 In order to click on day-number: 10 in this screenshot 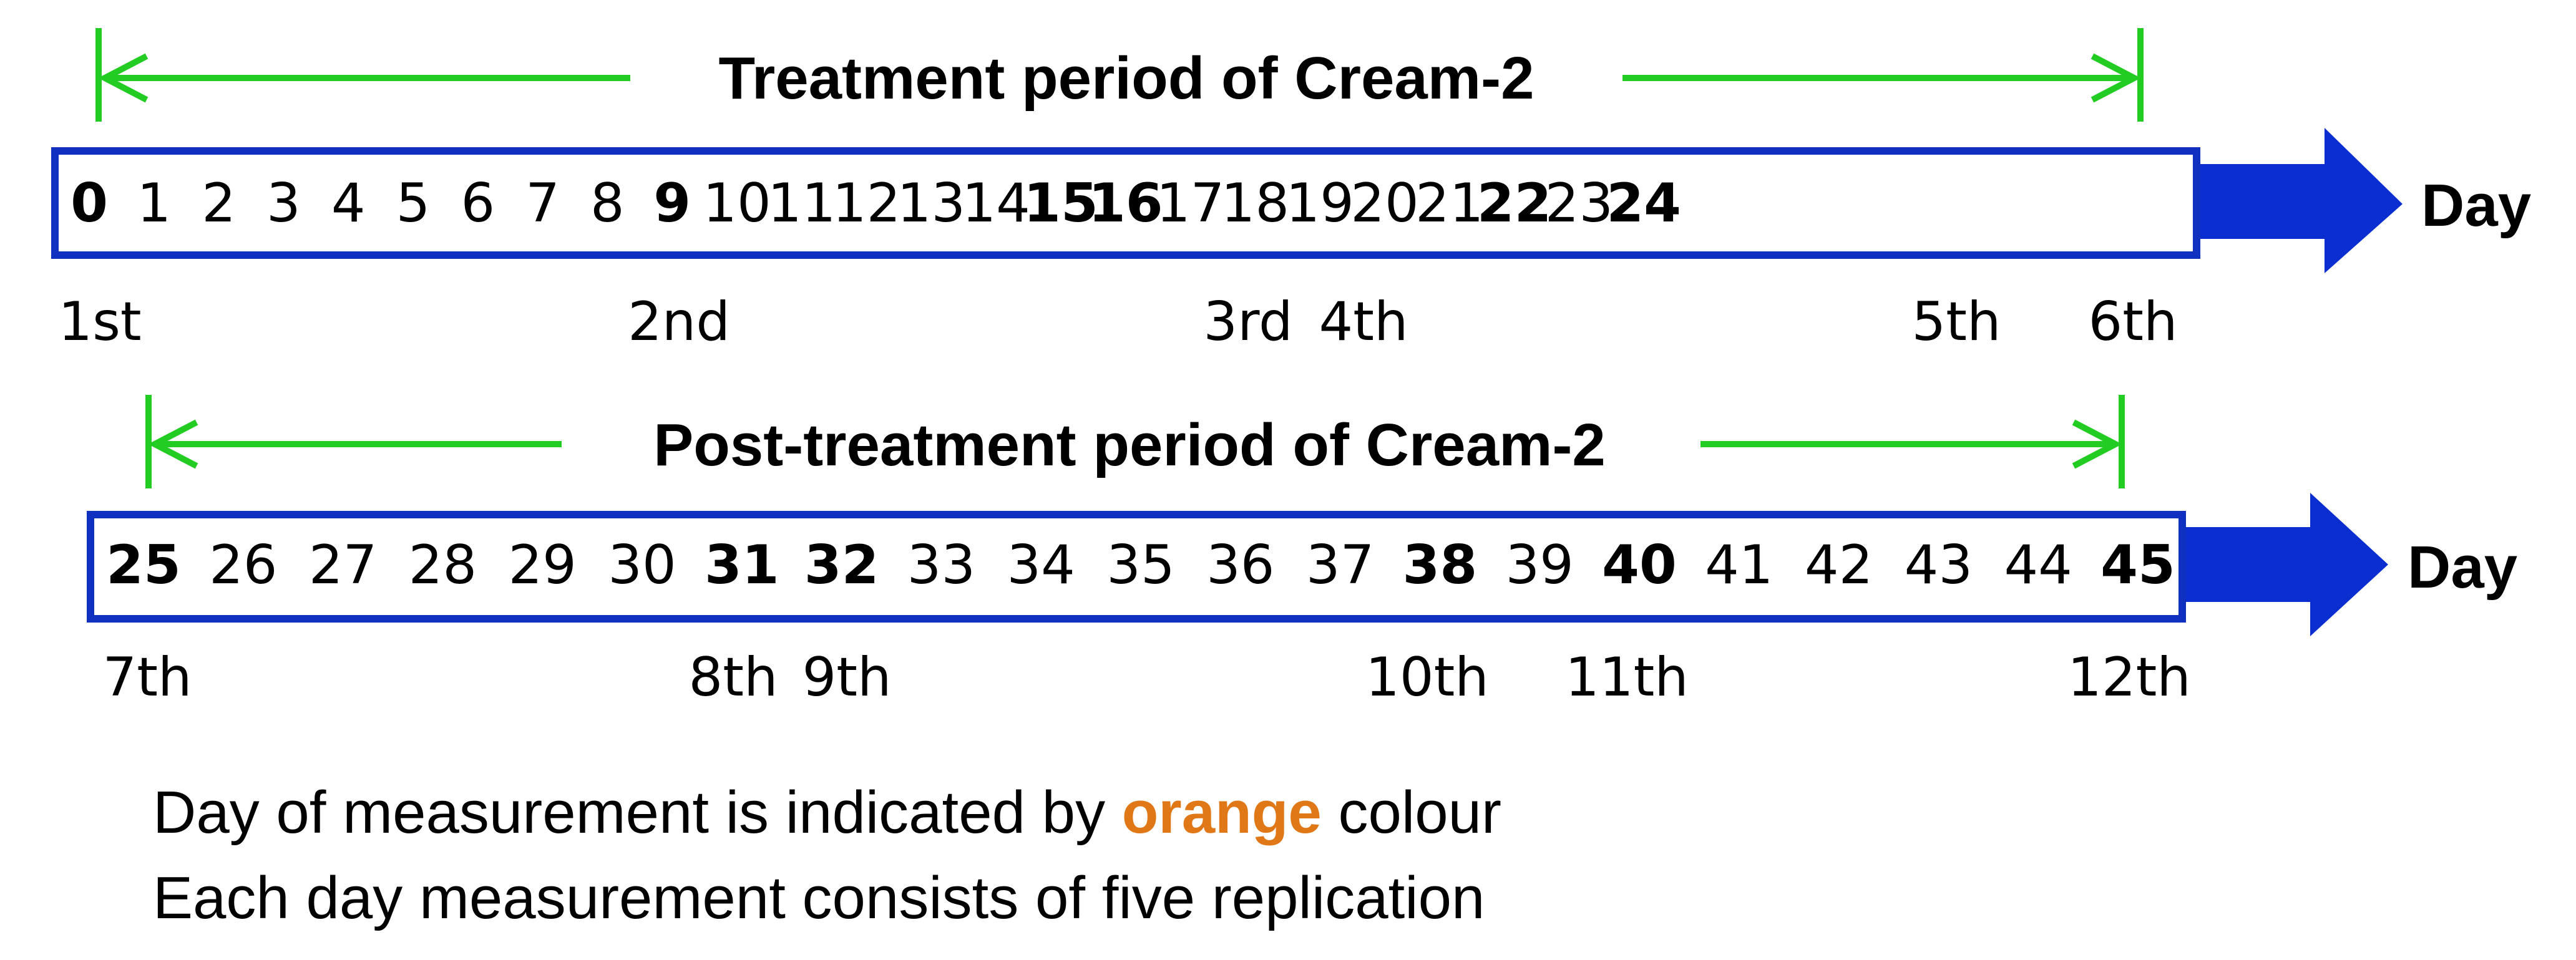, I will do `click(737, 203)`.